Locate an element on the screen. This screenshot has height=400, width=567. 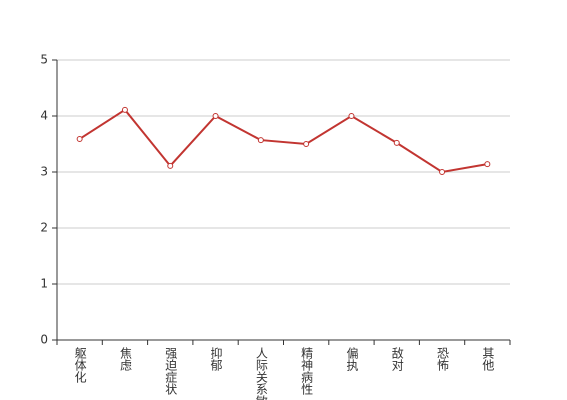
x-tick-label: 精神病性 is located at coordinates (307, 371).